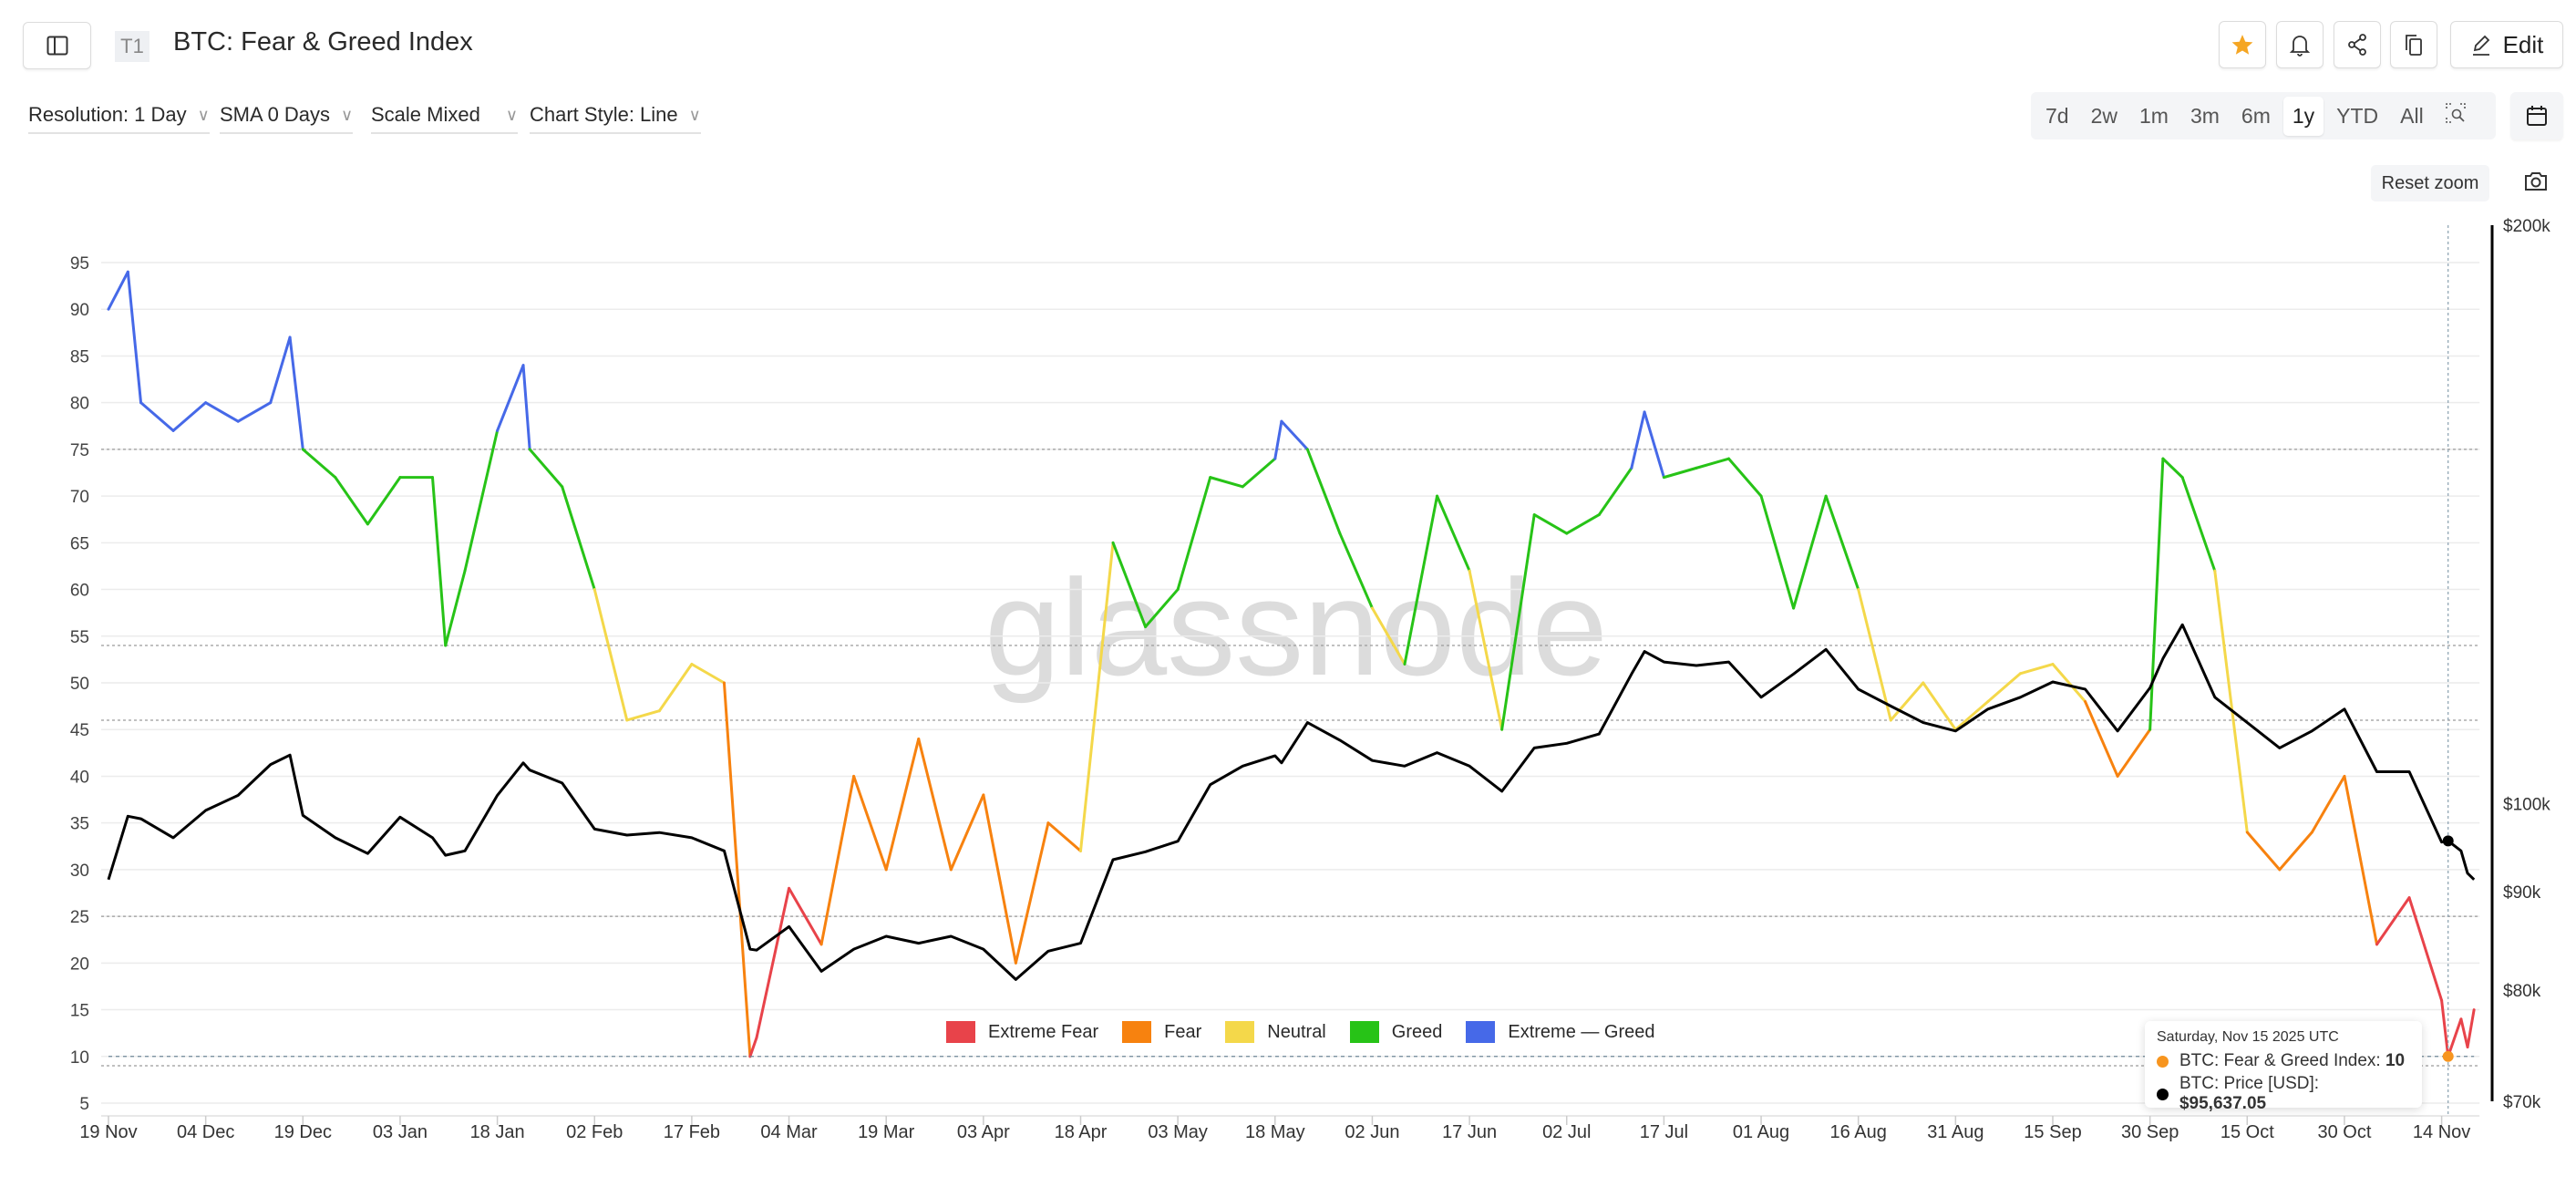 This screenshot has width=2576, height=1187. What do you see at coordinates (2103, 115) in the screenshot?
I see `range-2w: 2w` at bounding box center [2103, 115].